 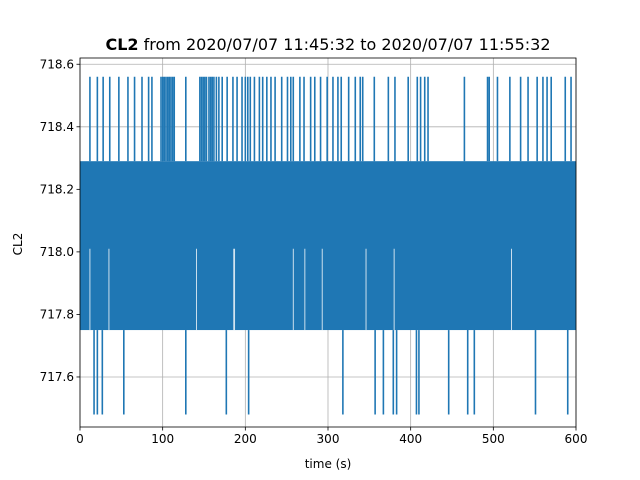 What do you see at coordinates (57, 127) in the screenshot?
I see `y-tick-label: 718.4` at bounding box center [57, 127].